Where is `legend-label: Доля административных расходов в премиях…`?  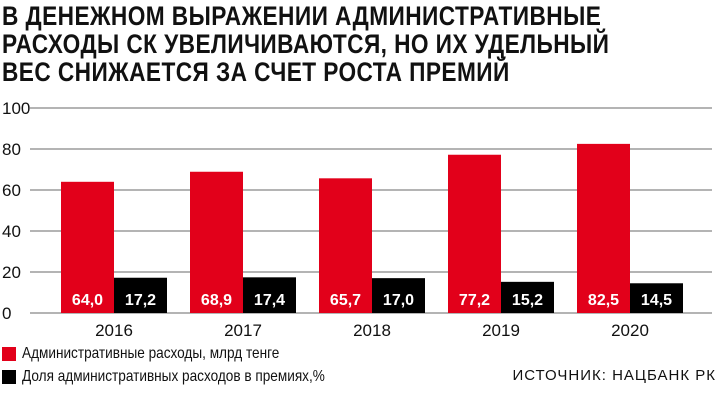
legend-label: Доля административных расходов в премиях… is located at coordinates (173, 376).